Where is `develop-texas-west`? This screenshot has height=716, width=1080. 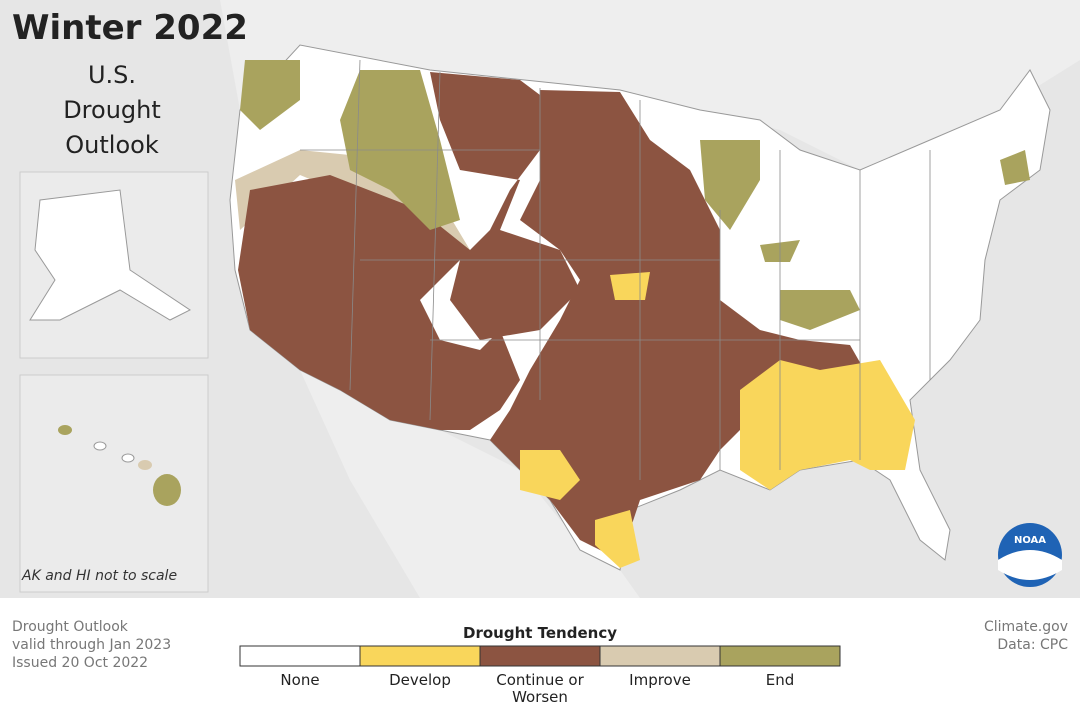
develop-texas-west is located at coordinates (550, 475).